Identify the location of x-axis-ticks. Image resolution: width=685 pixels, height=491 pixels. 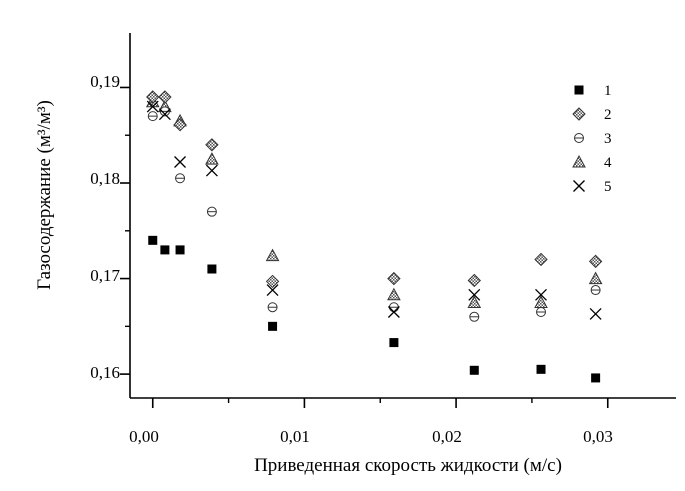
(380, 403).